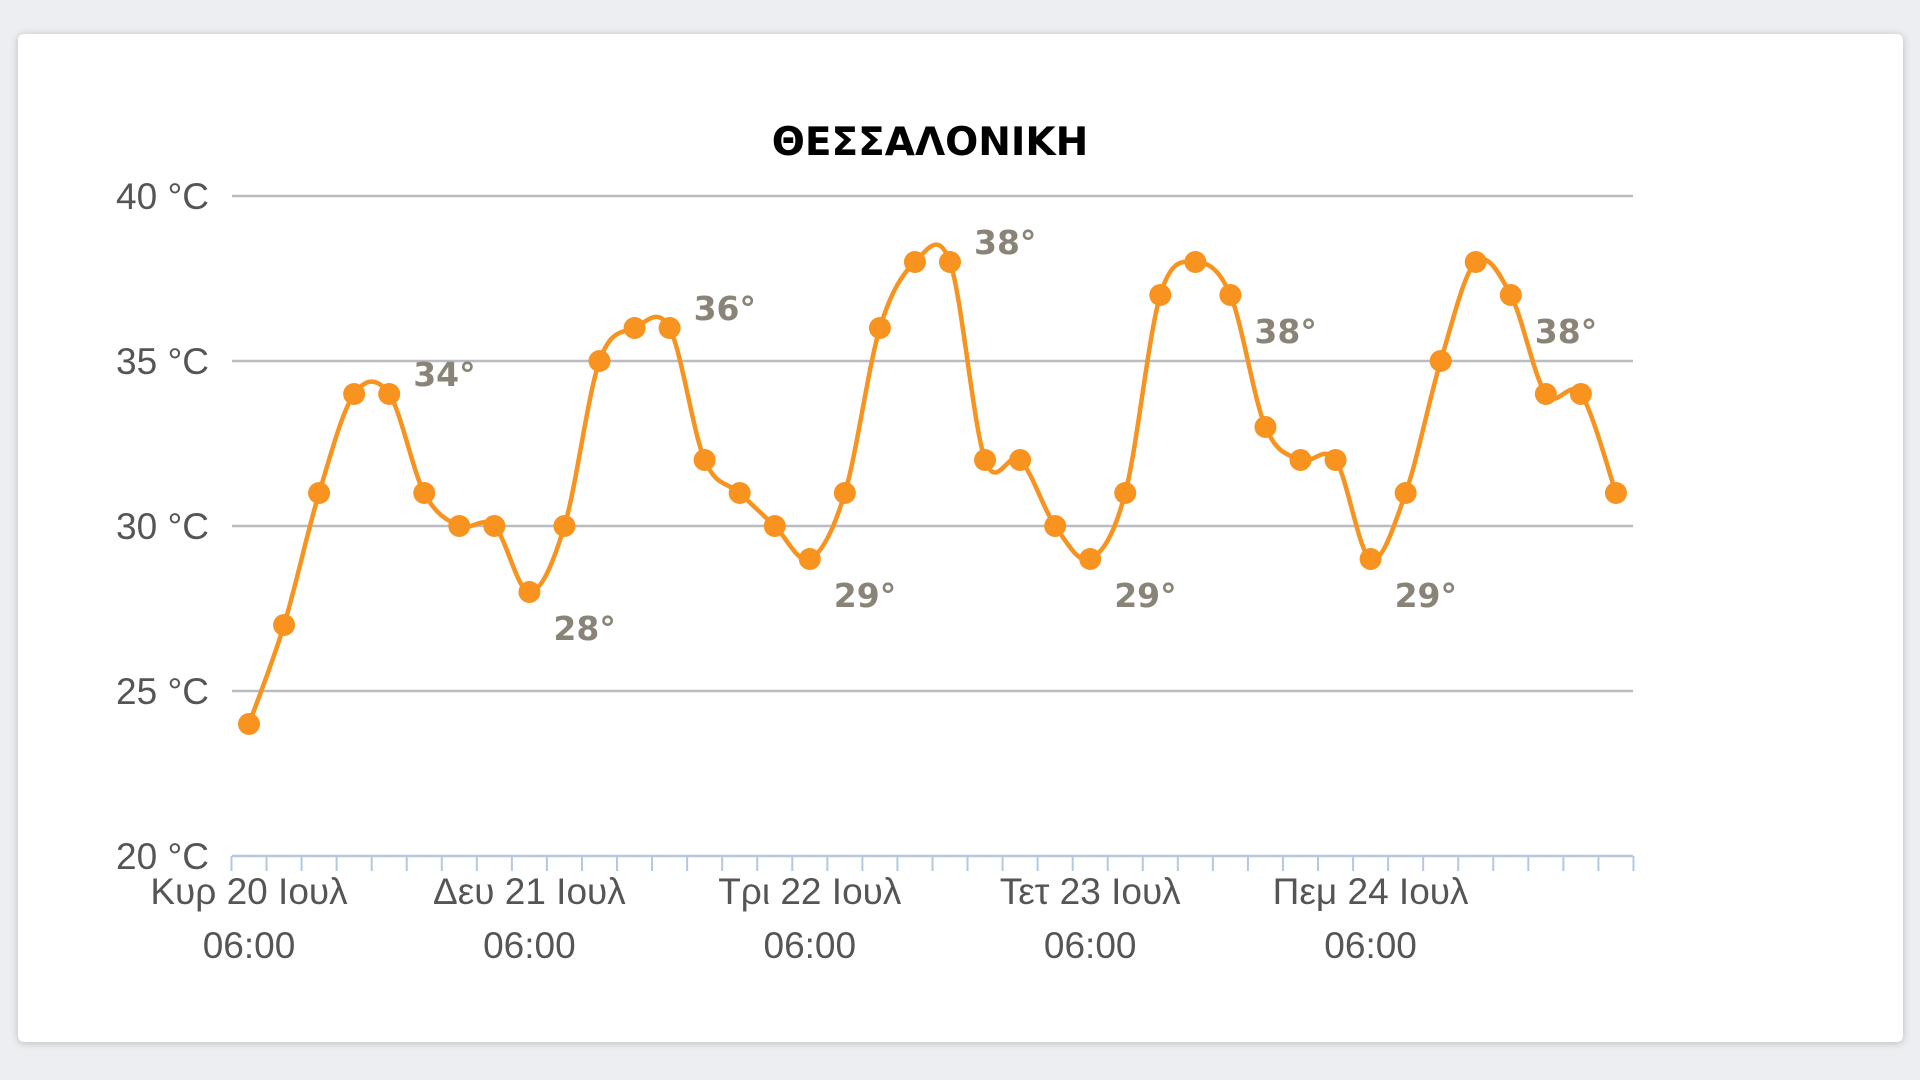 The width and height of the screenshot is (1920, 1080). I want to click on data-label: 34°, so click(444, 374).